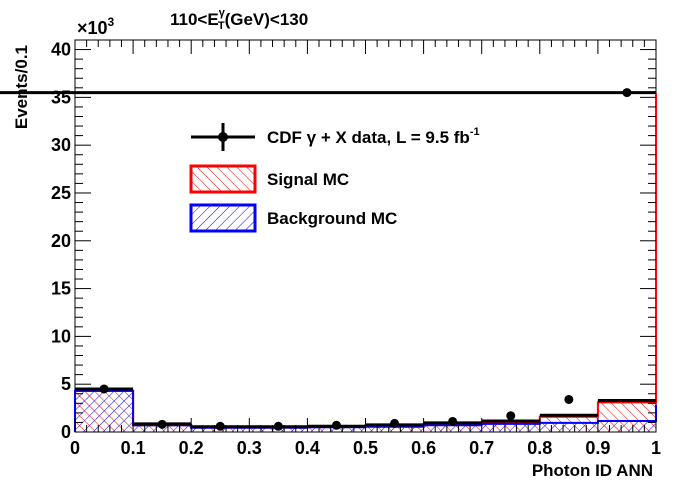  What do you see at coordinates (61, 336) in the screenshot?
I see `y-tick-label: 10` at bounding box center [61, 336].